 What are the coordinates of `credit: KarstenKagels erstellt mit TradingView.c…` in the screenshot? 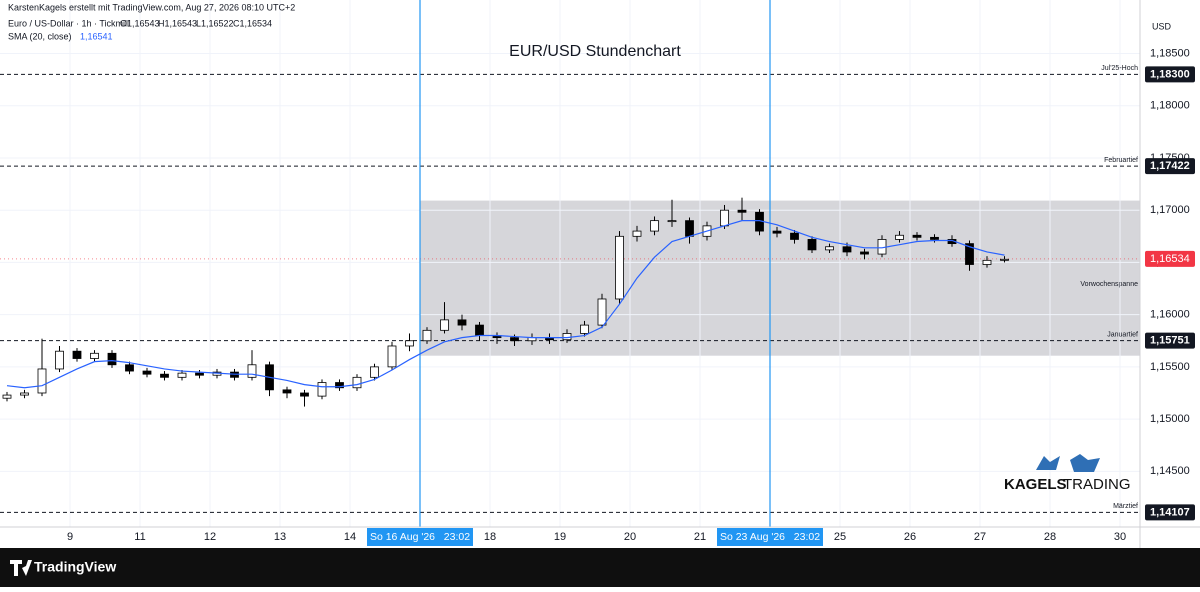 It's located at (151, 7).